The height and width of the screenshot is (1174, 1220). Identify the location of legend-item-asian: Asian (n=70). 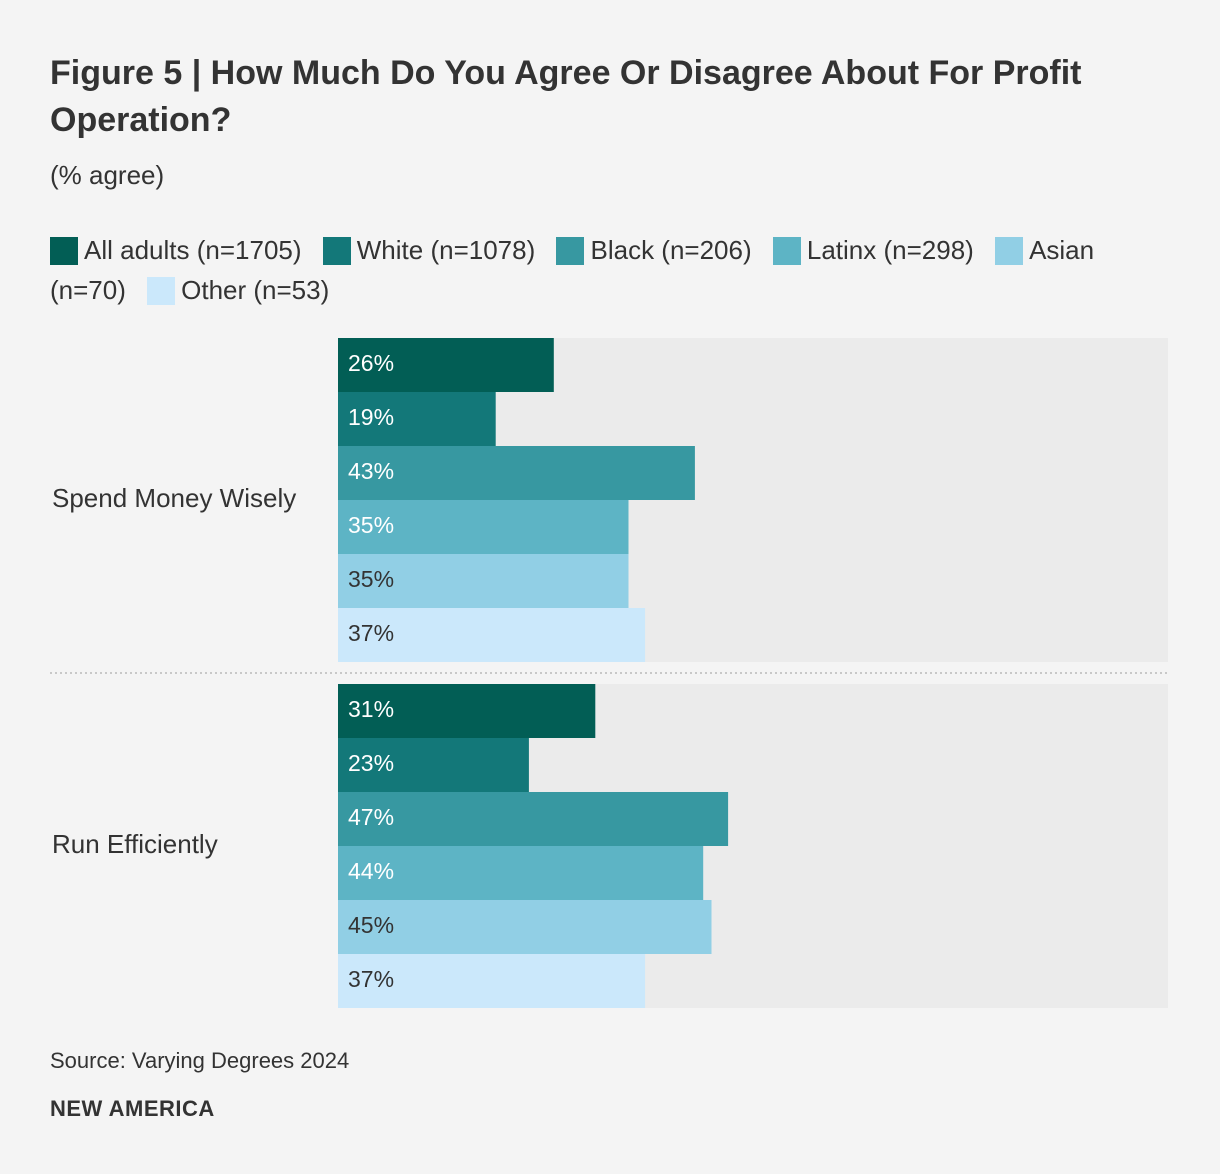
(572, 270).